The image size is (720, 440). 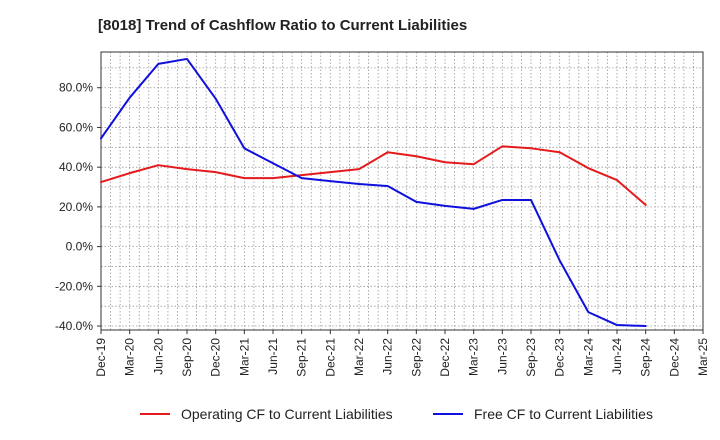 What do you see at coordinates (703, 357) in the screenshot?
I see `x-tick-label: Mar-25` at bounding box center [703, 357].